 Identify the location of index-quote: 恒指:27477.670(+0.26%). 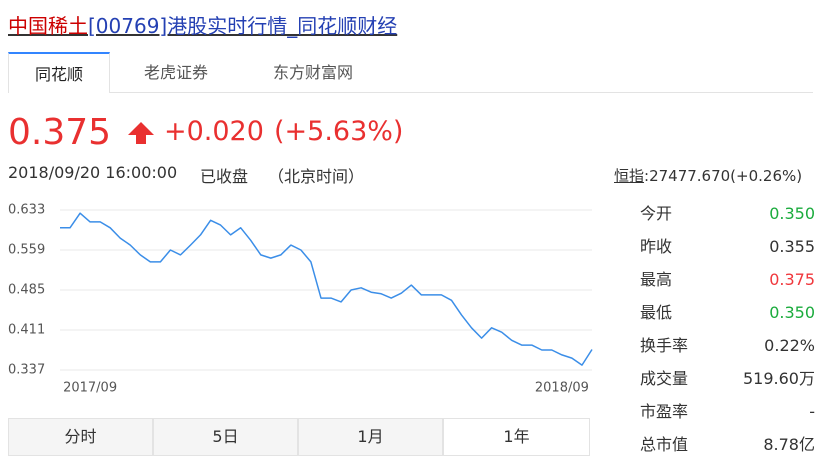
(708, 175).